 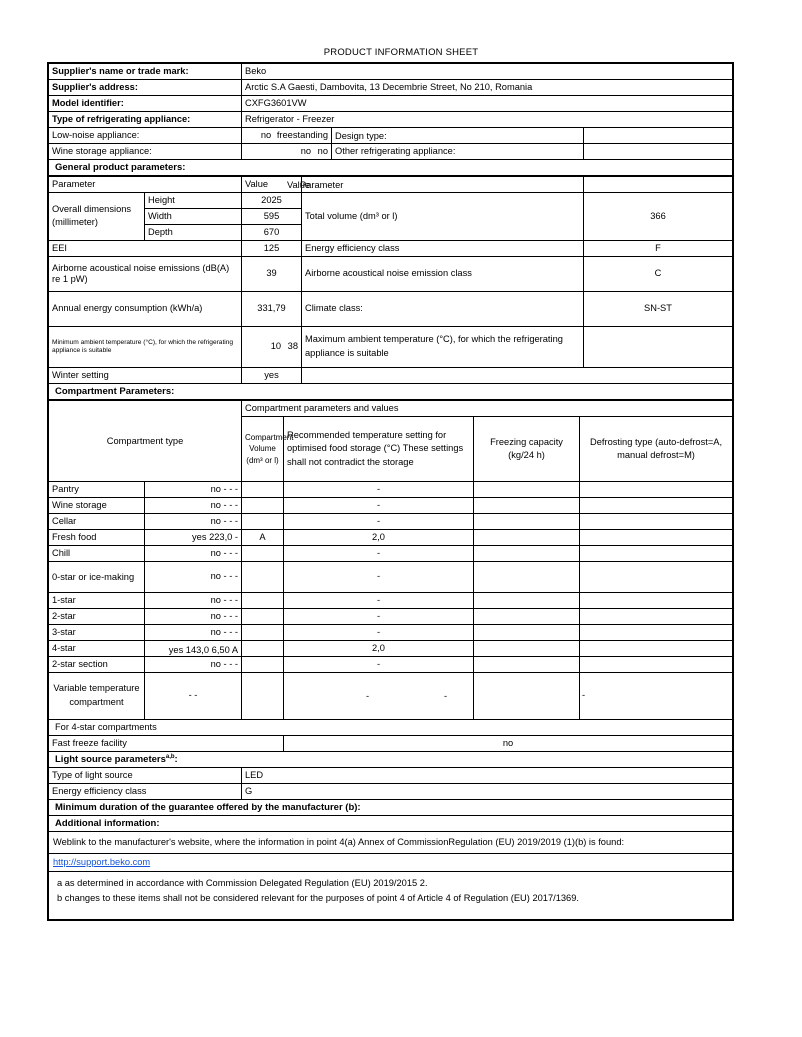 I want to click on compartment-freeze-4-star, so click(x=527, y=648).